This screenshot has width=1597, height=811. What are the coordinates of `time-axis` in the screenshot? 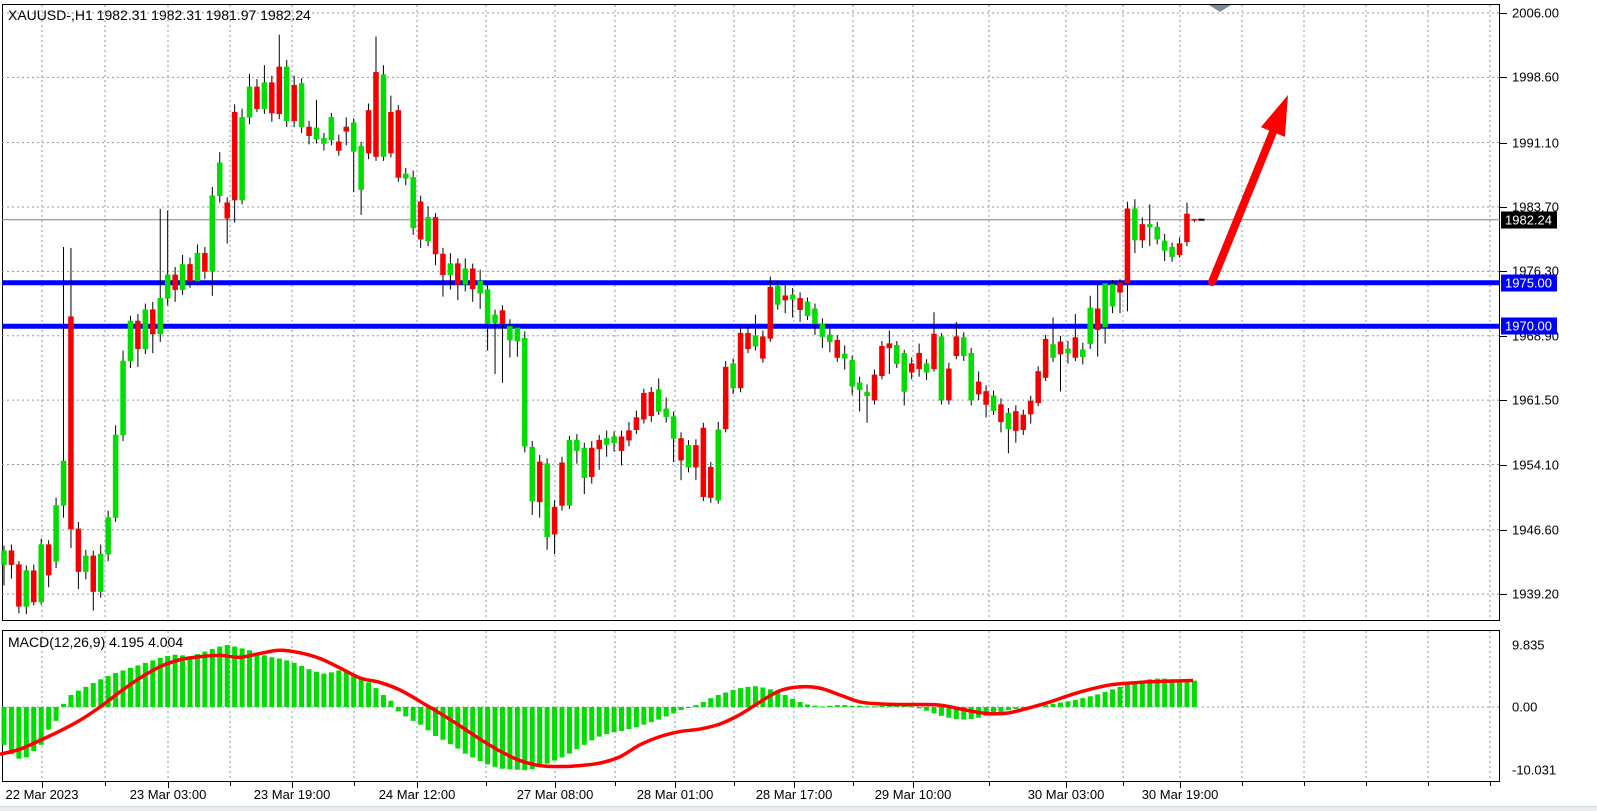 It's located at (798, 794).